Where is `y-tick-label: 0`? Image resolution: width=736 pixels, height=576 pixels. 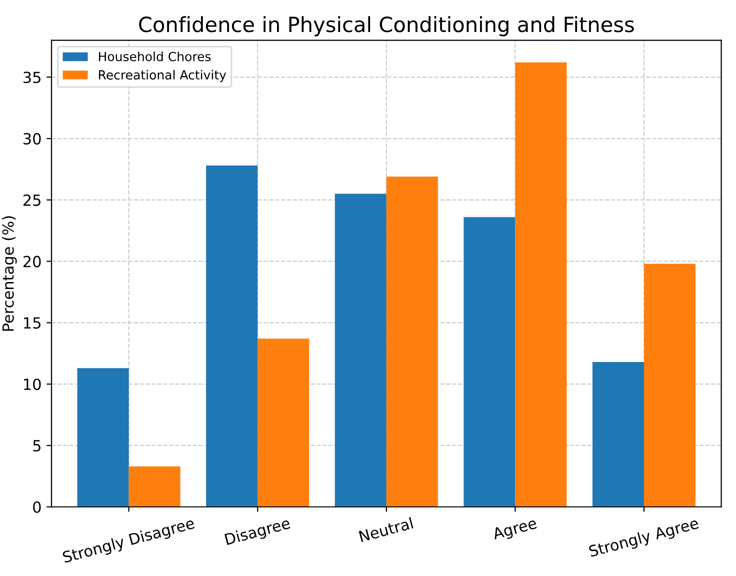
y-tick-label: 0 is located at coordinates (37, 507).